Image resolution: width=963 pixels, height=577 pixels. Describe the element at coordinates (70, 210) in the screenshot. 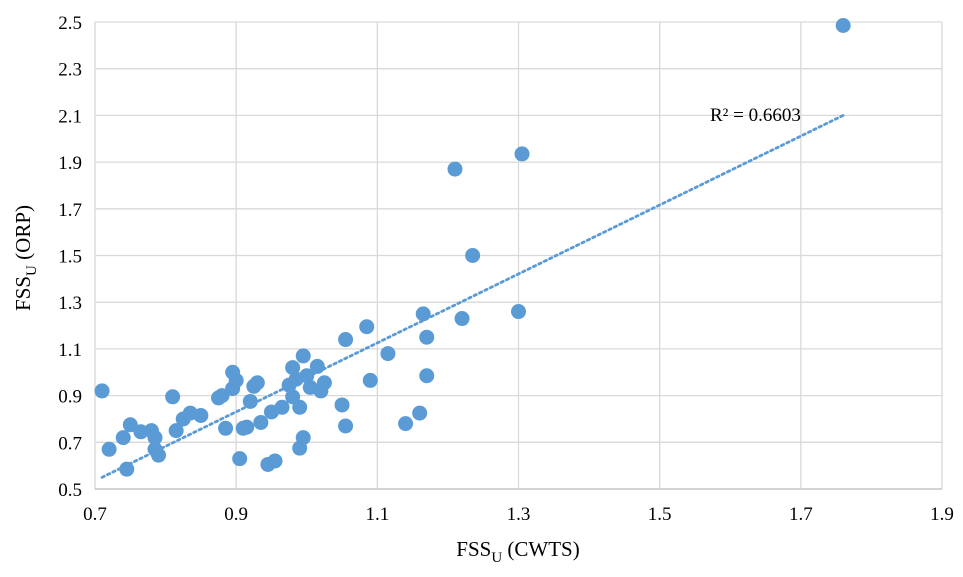

I see `y-tick-label: 1.7` at that location.